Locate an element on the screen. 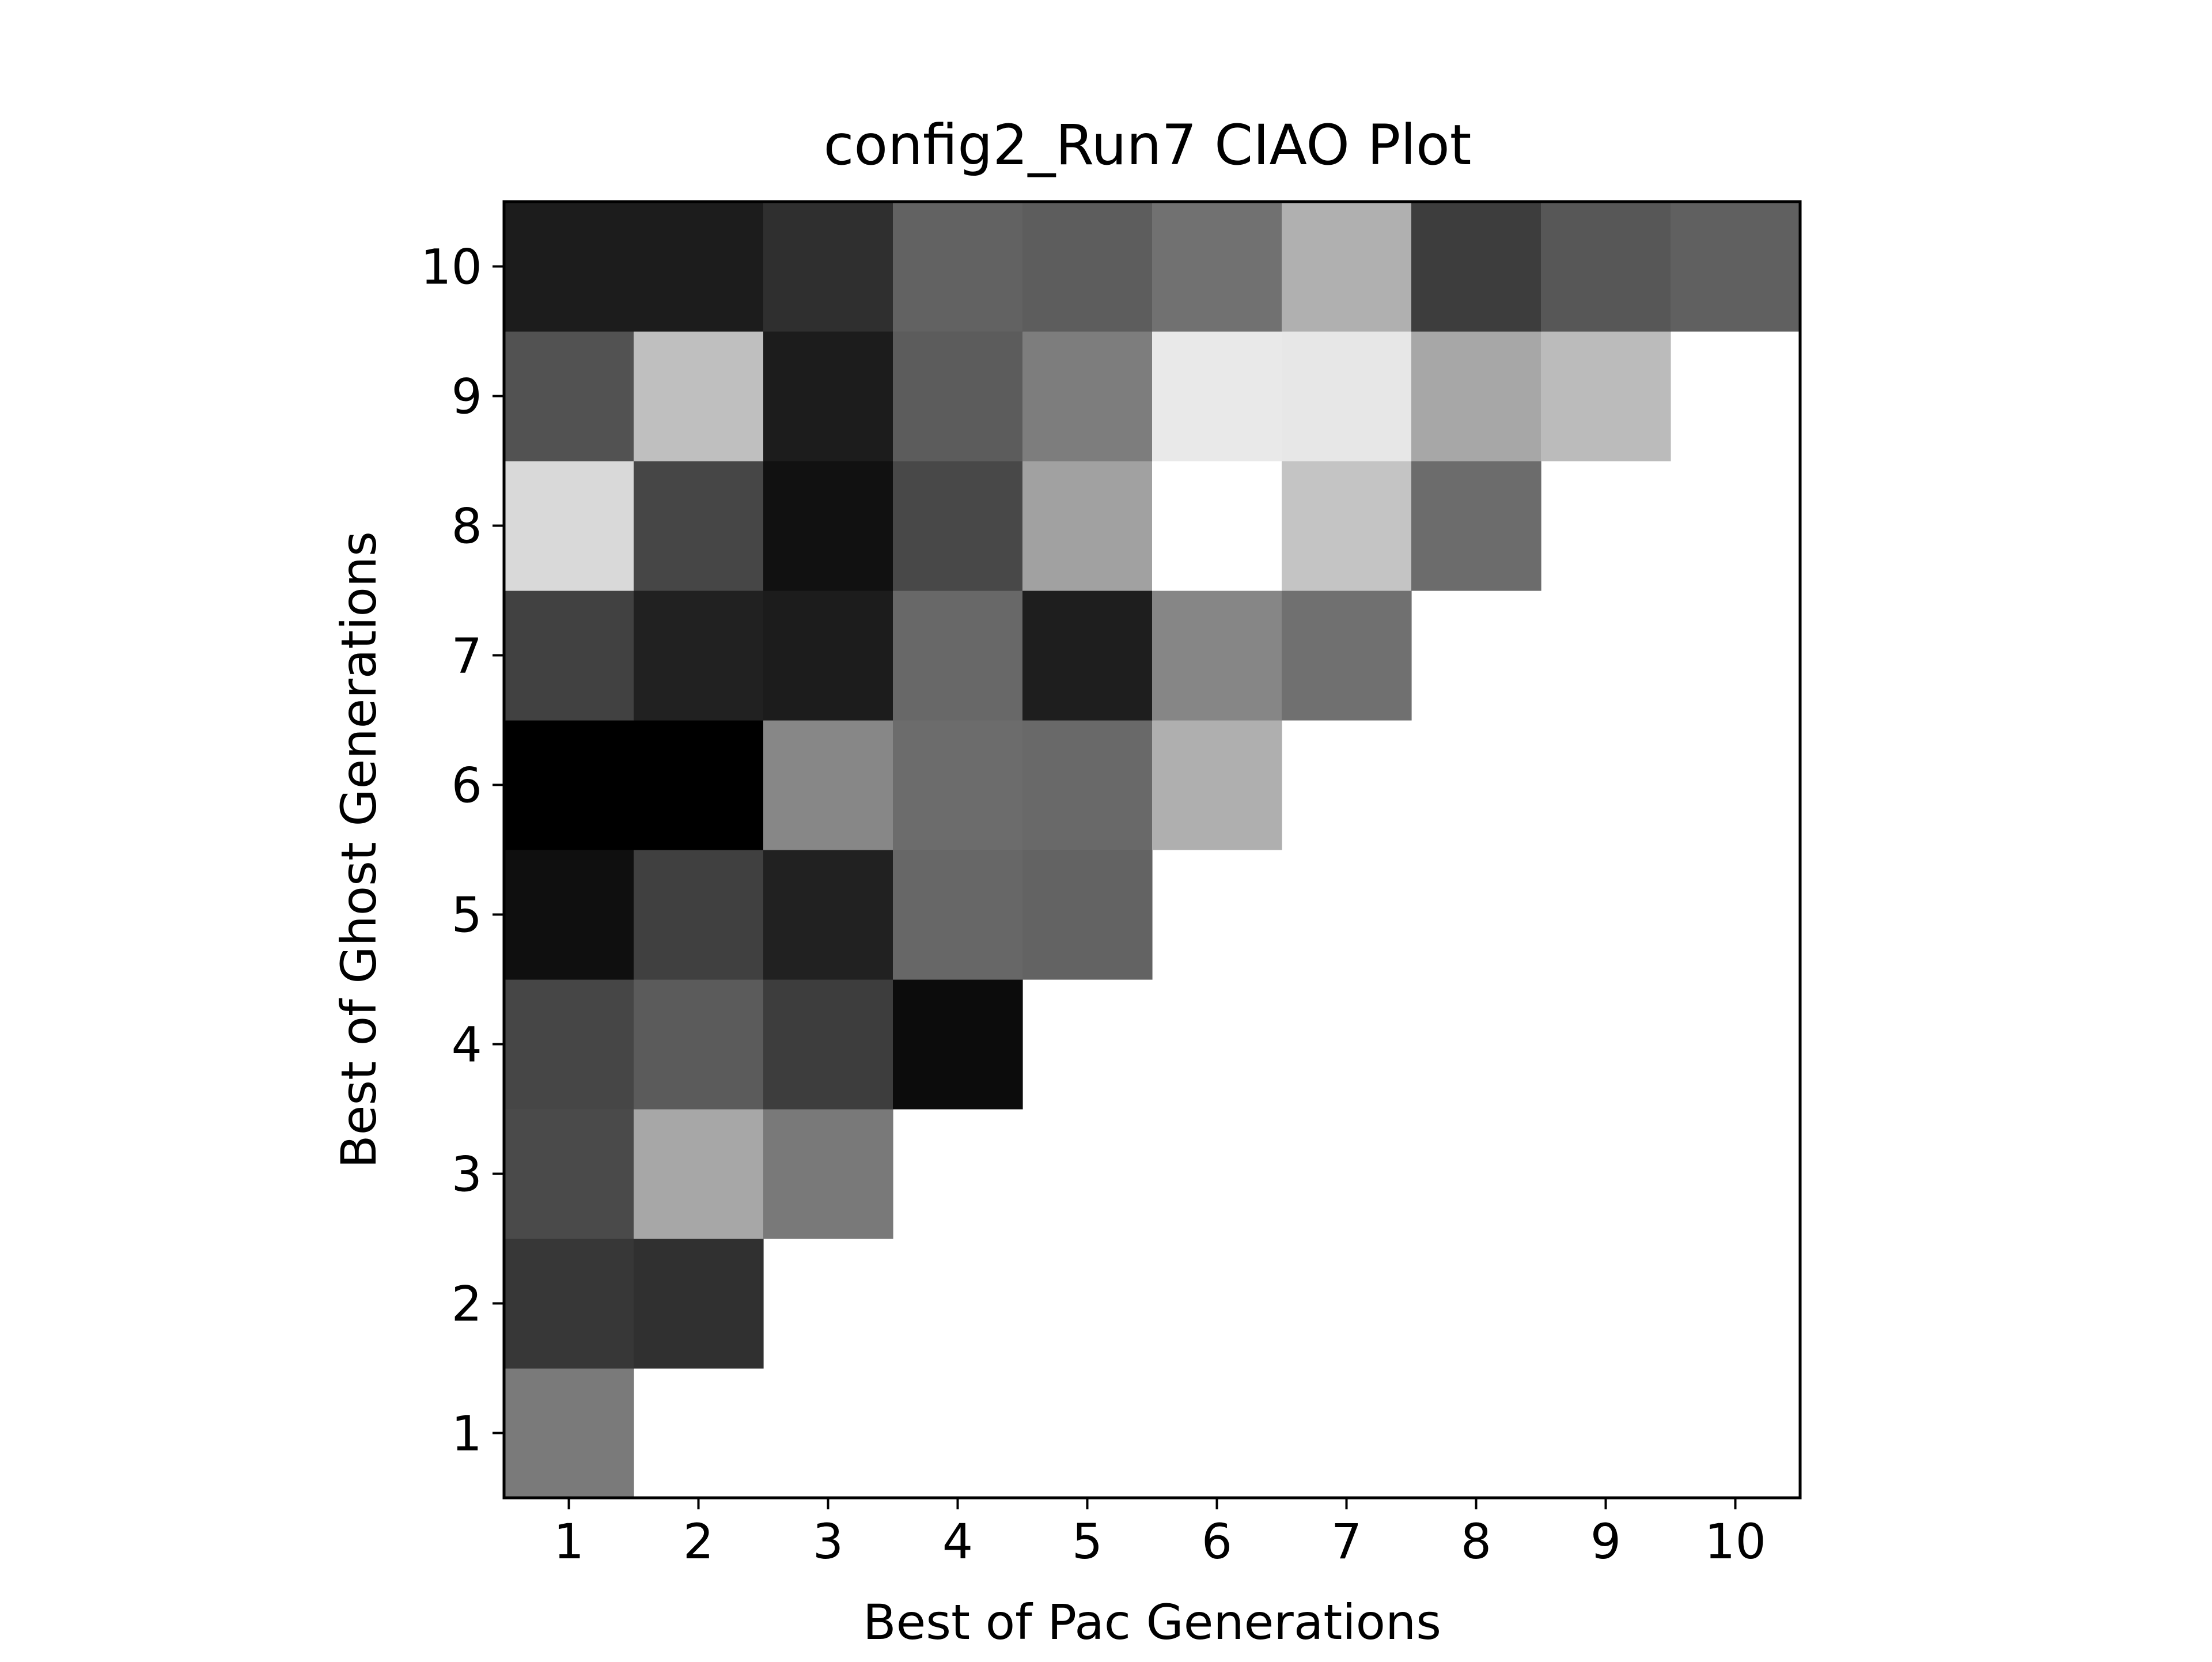  heatmap-cell-pac3-ghost3 is located at coordinates (828, 1174).